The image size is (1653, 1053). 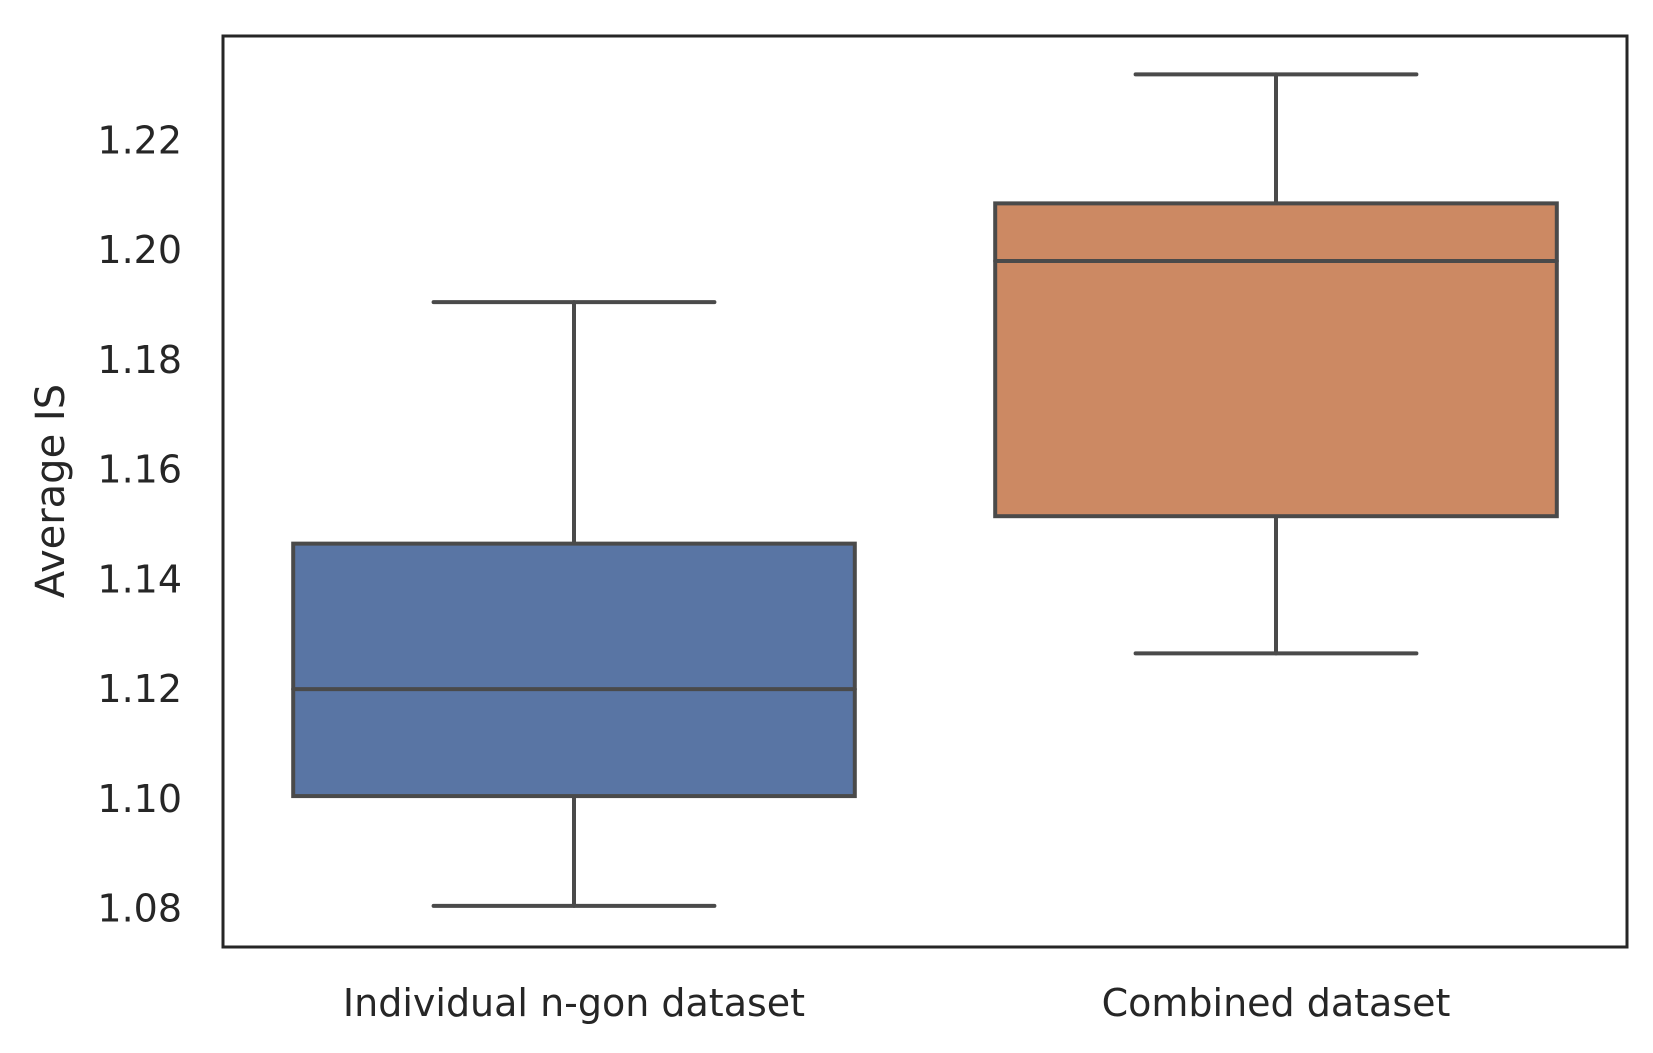 I want to click on x-category-label: Combined dataset, so click(x=1276, y=1003).